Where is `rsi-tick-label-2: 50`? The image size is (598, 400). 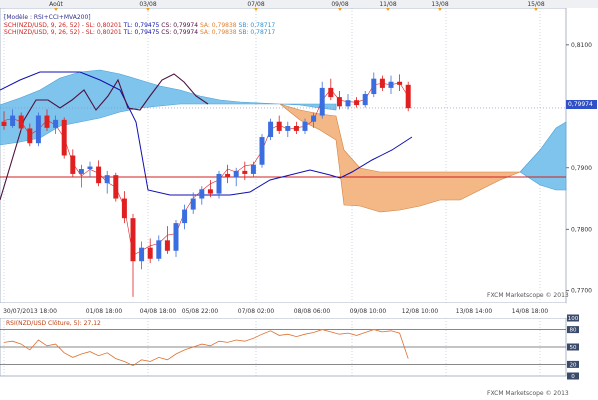
rsi-tick-label-2: 50 is located at coordinates (573, 348).